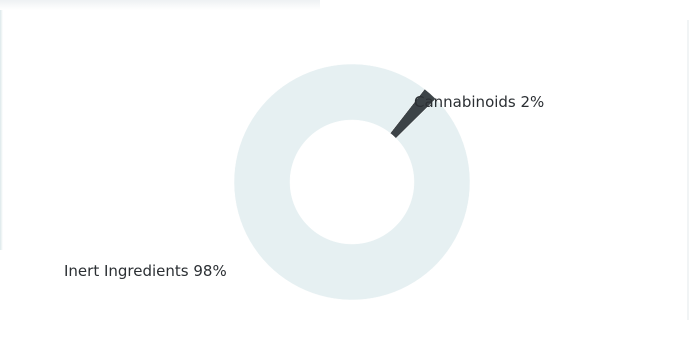  I want to click on card-top-strip, so click(160, 5).